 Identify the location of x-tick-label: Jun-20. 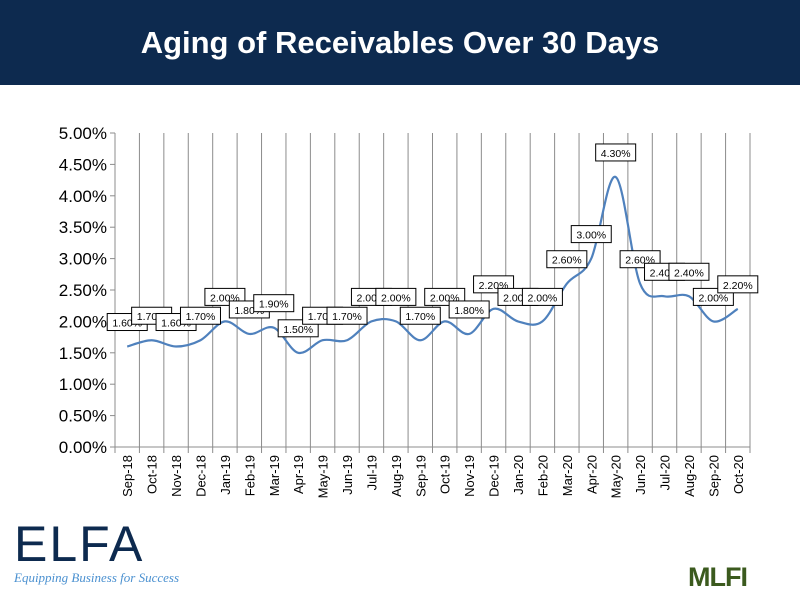
(640, 475).